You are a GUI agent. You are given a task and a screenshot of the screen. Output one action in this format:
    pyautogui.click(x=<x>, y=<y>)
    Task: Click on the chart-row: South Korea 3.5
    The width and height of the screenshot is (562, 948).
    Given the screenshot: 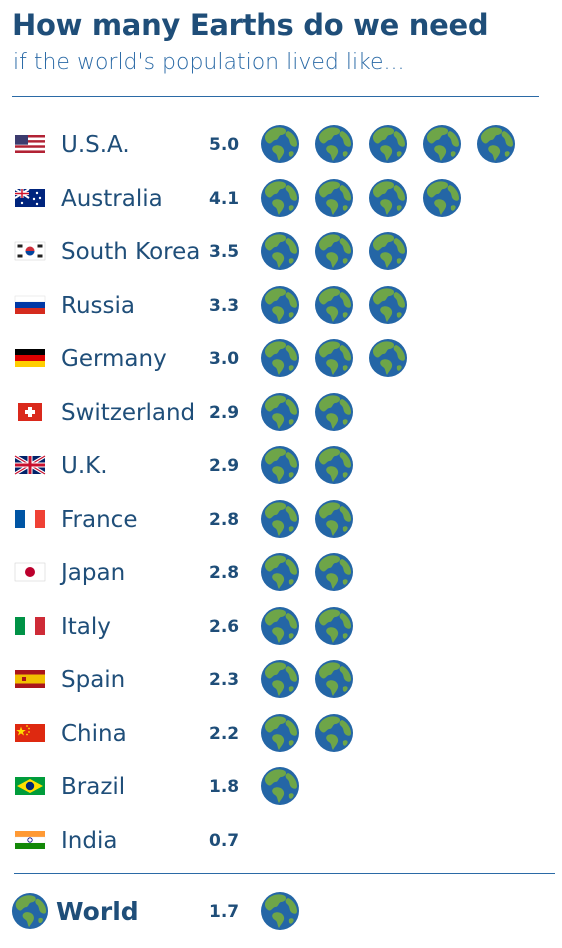 What is the action you would take?
    pyautogui.click(x=237, y=251)
    